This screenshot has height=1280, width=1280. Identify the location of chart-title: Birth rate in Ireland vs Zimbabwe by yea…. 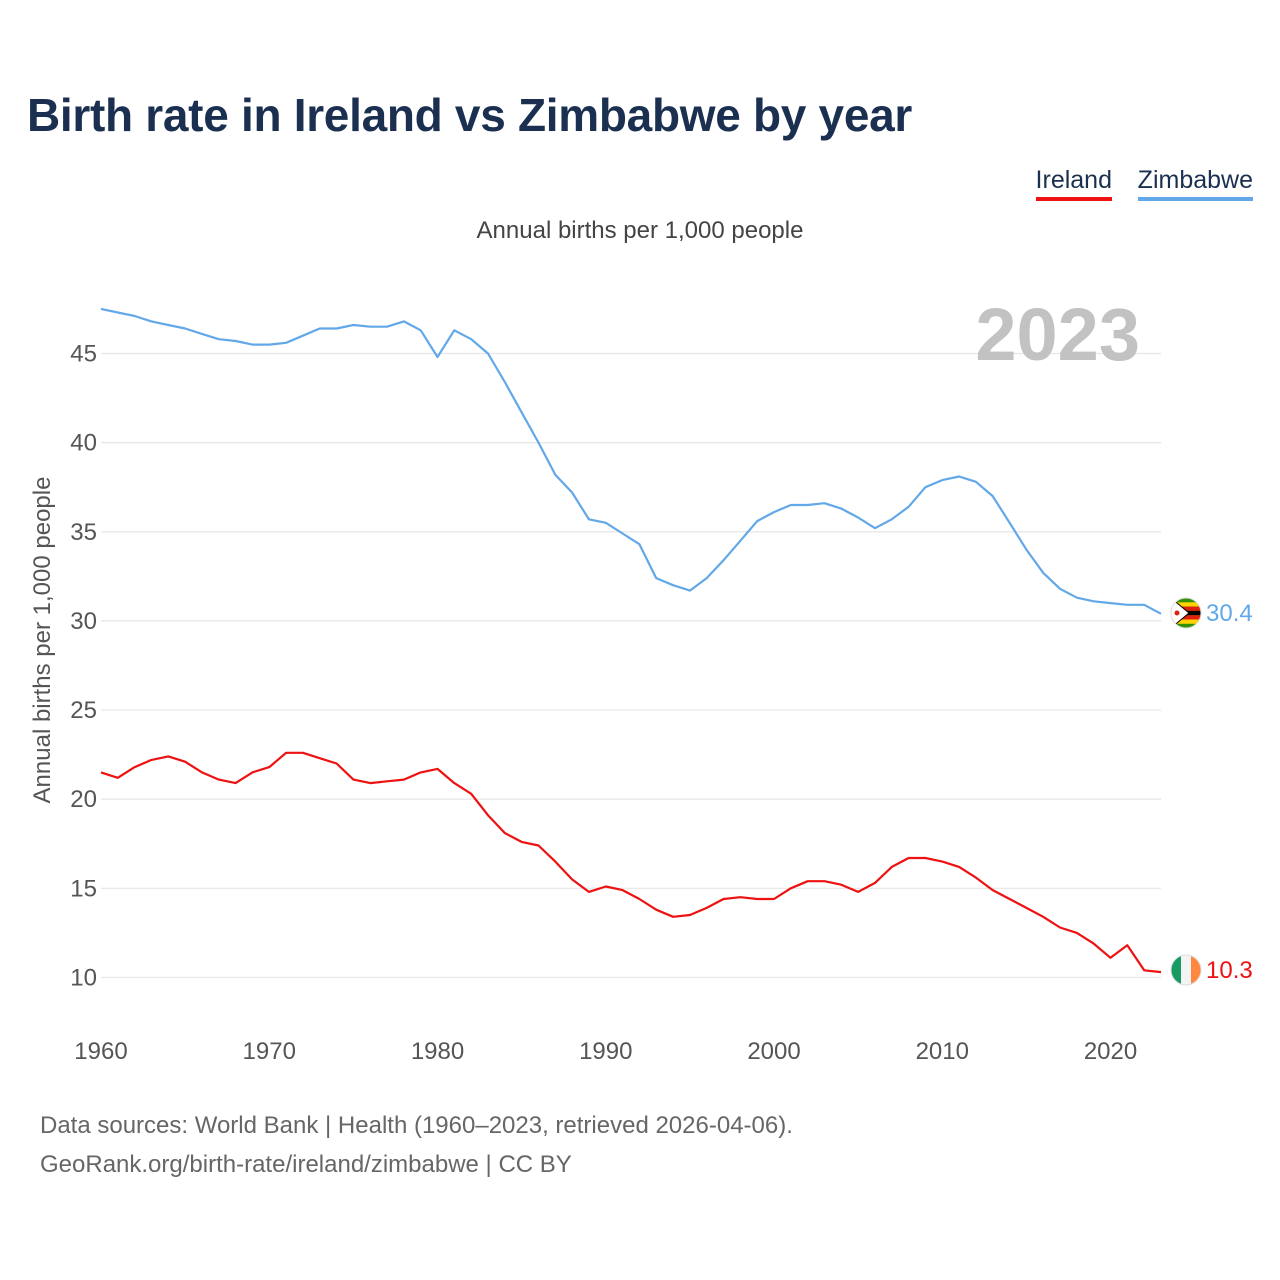
(469, 115).